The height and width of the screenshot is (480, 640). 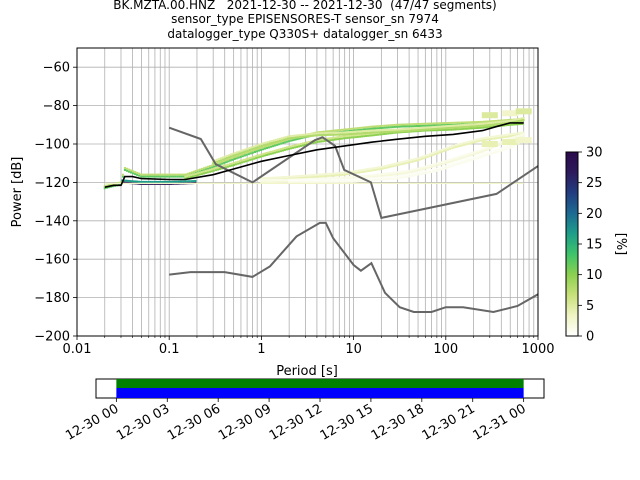 What do you see at coordinates (320, 393) in the screenshot?
I see `coverage-bar-blue` at bounding box center [320, 393].